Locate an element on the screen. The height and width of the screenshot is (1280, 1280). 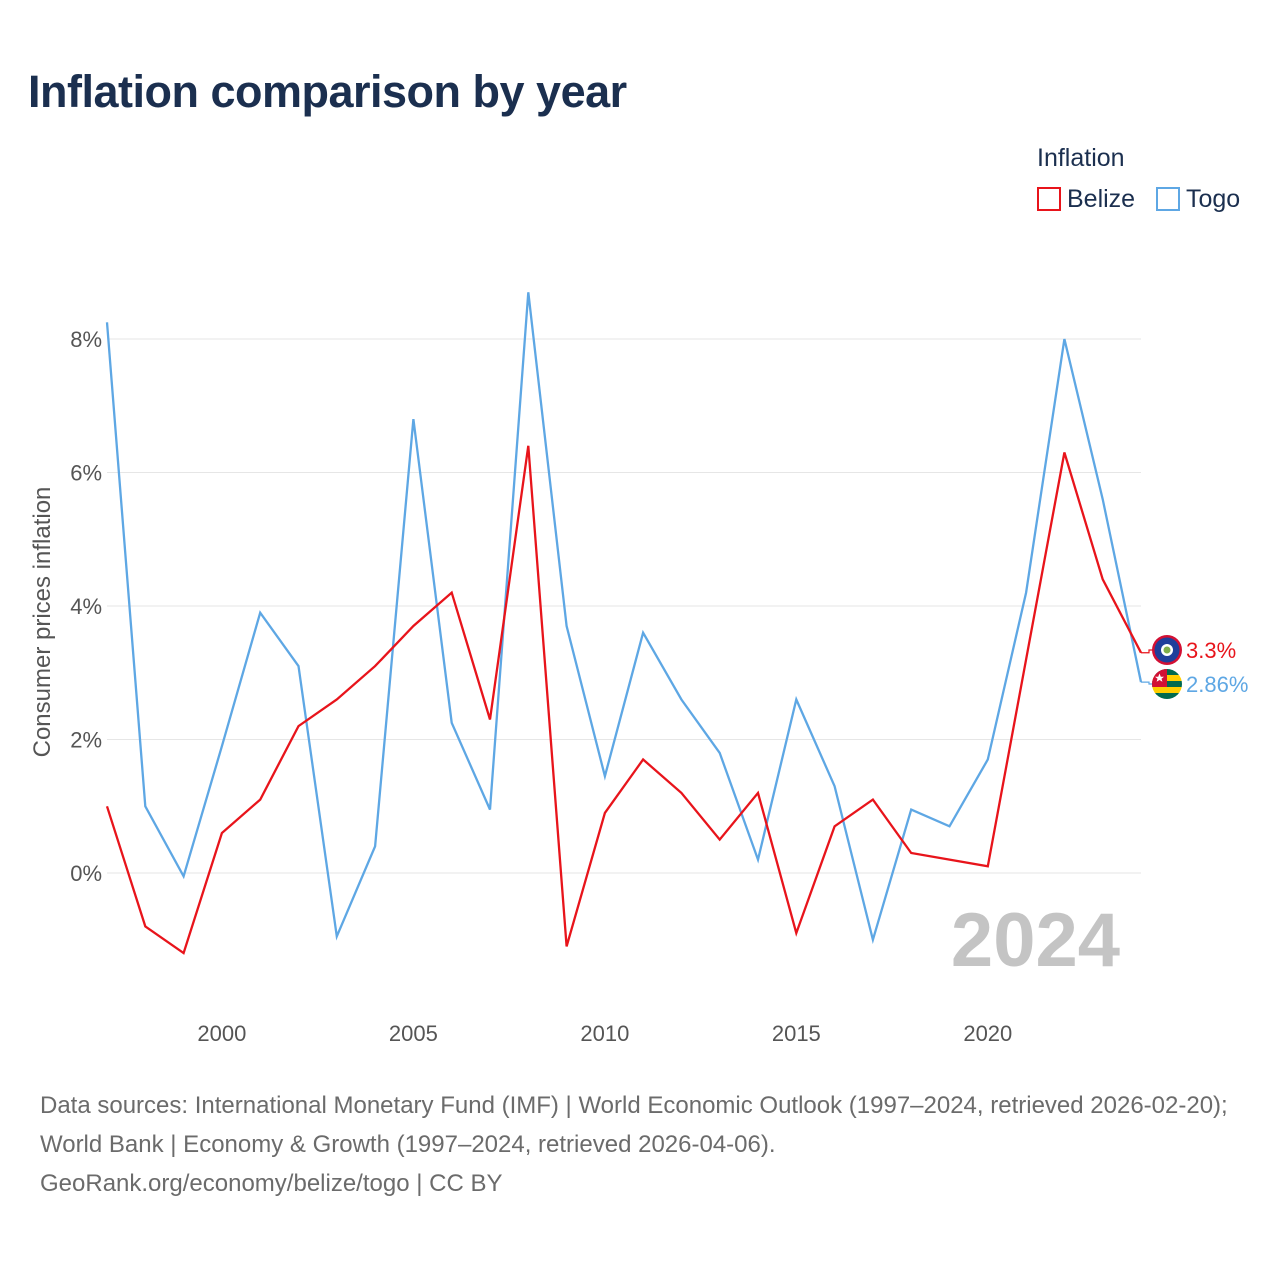
legend-label-togo: Togo is located at coordinates (1213, 198).